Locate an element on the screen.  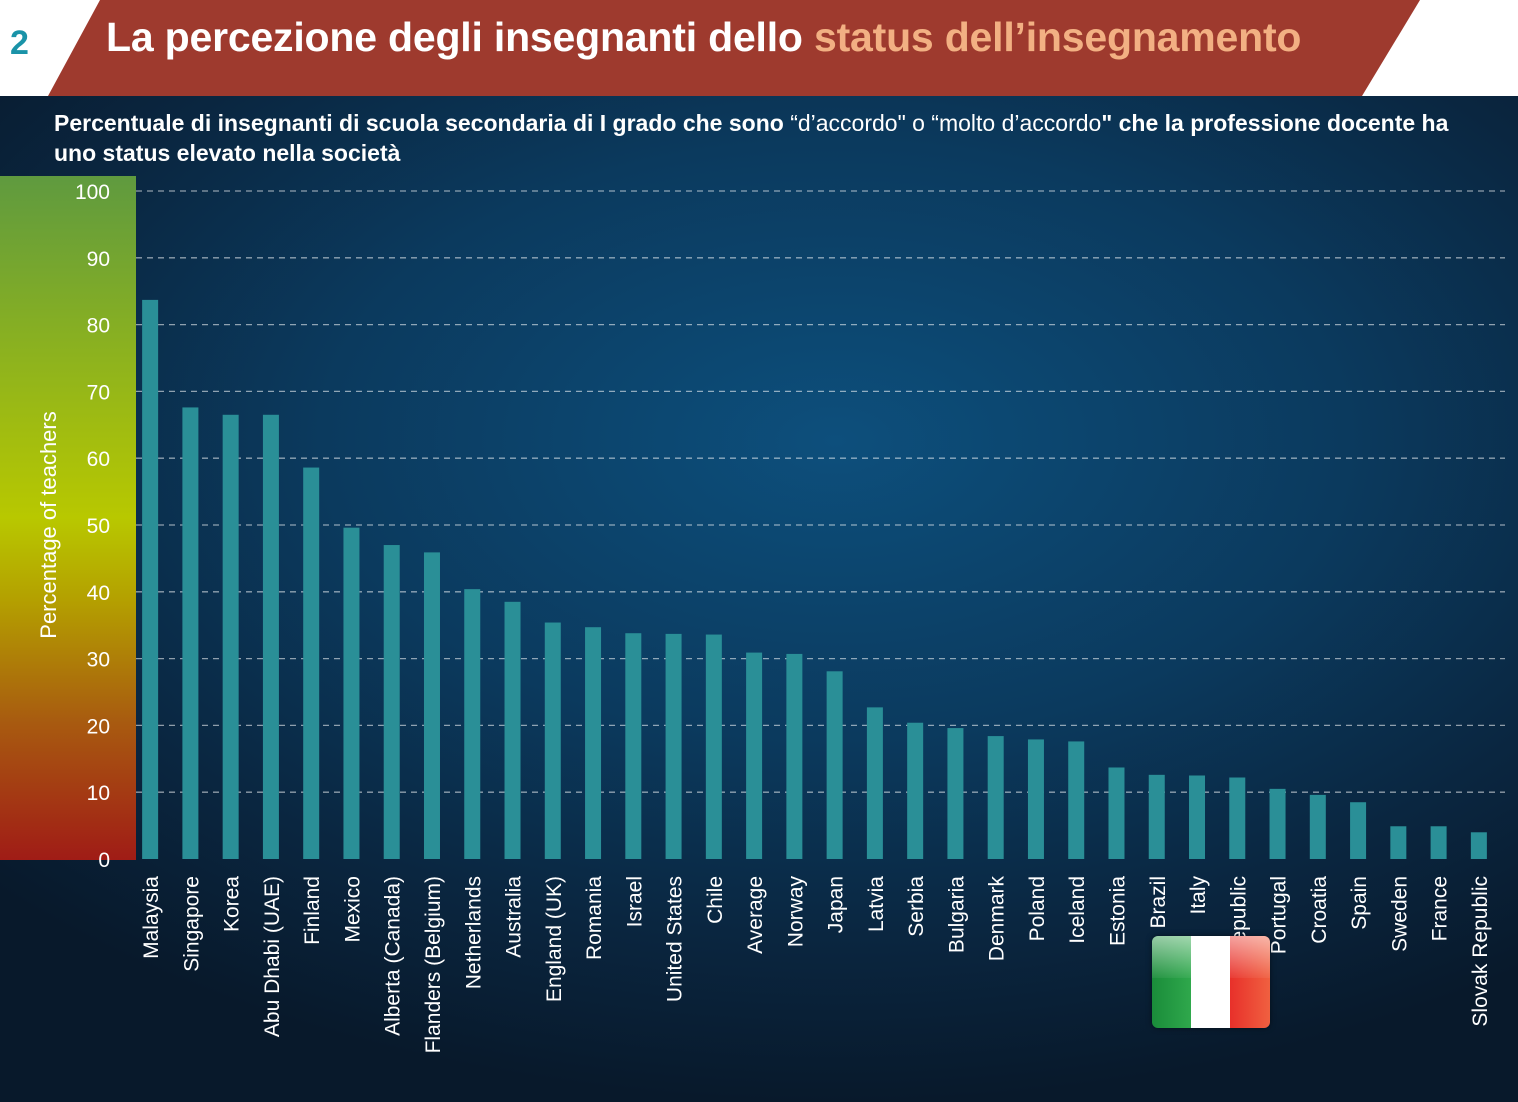
y-tick-label: 90 is located at coordinates (98, 259).